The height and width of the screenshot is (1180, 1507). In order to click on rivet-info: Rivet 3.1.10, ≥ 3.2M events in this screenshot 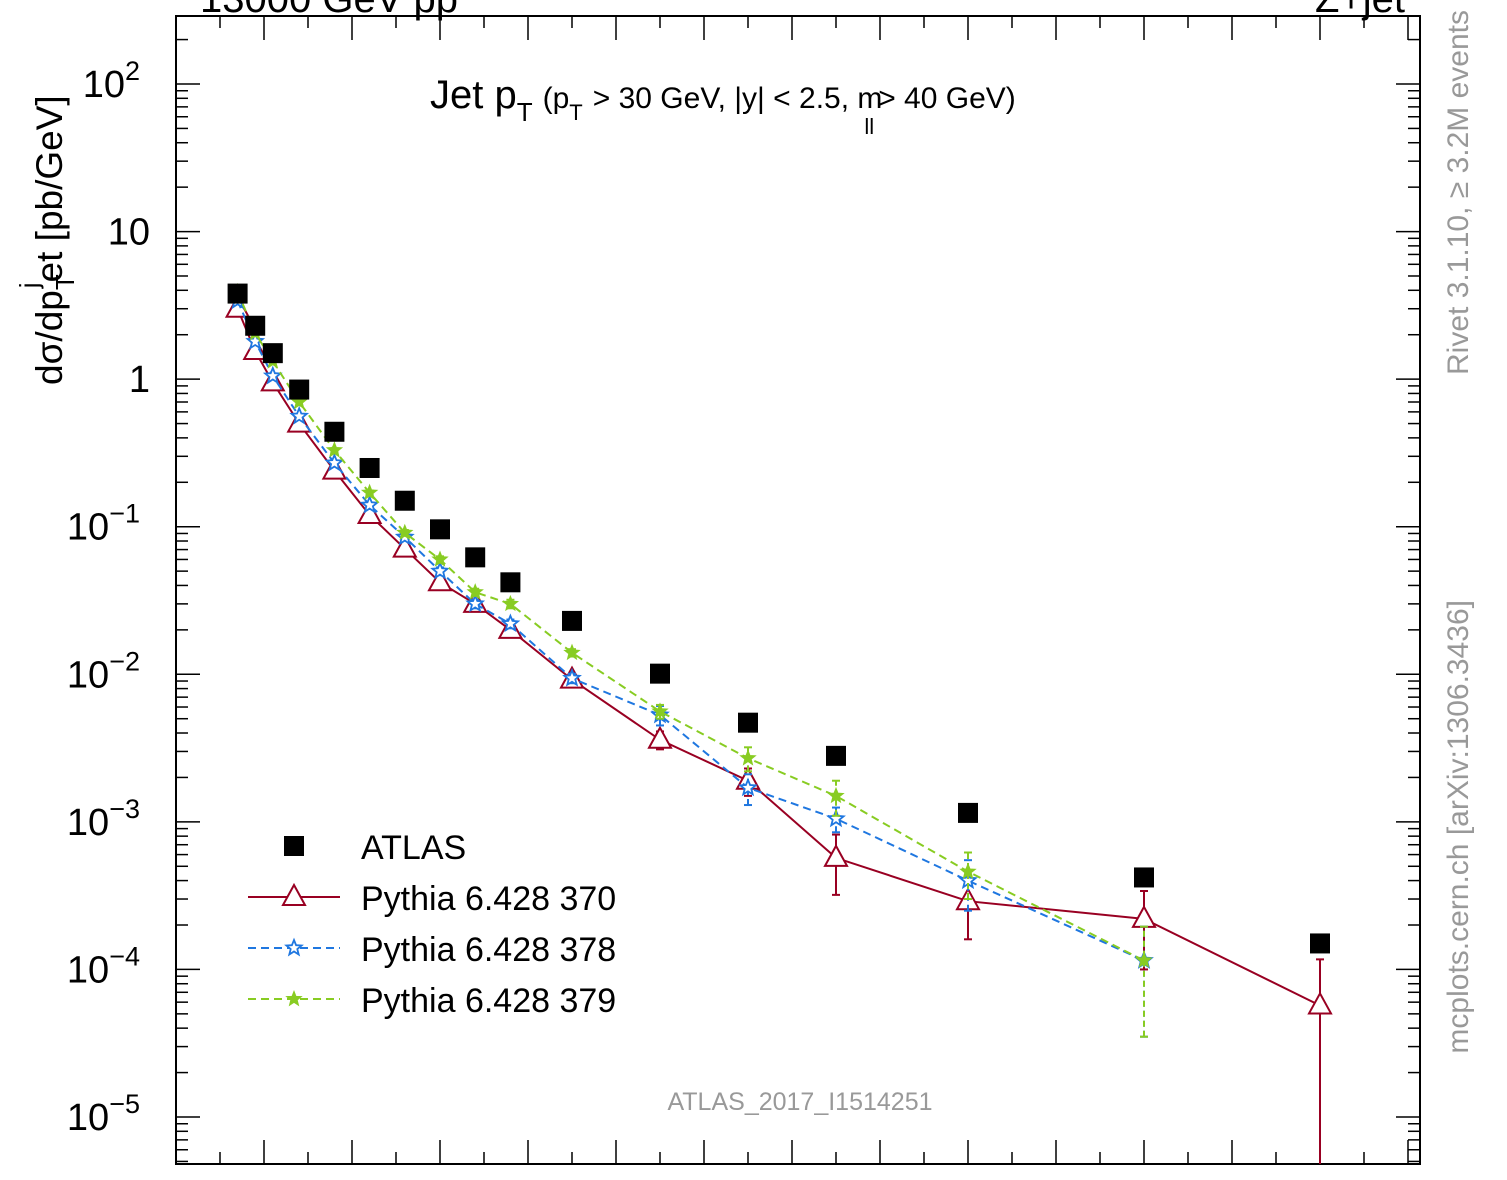, I will do `click(1458, 192)`.